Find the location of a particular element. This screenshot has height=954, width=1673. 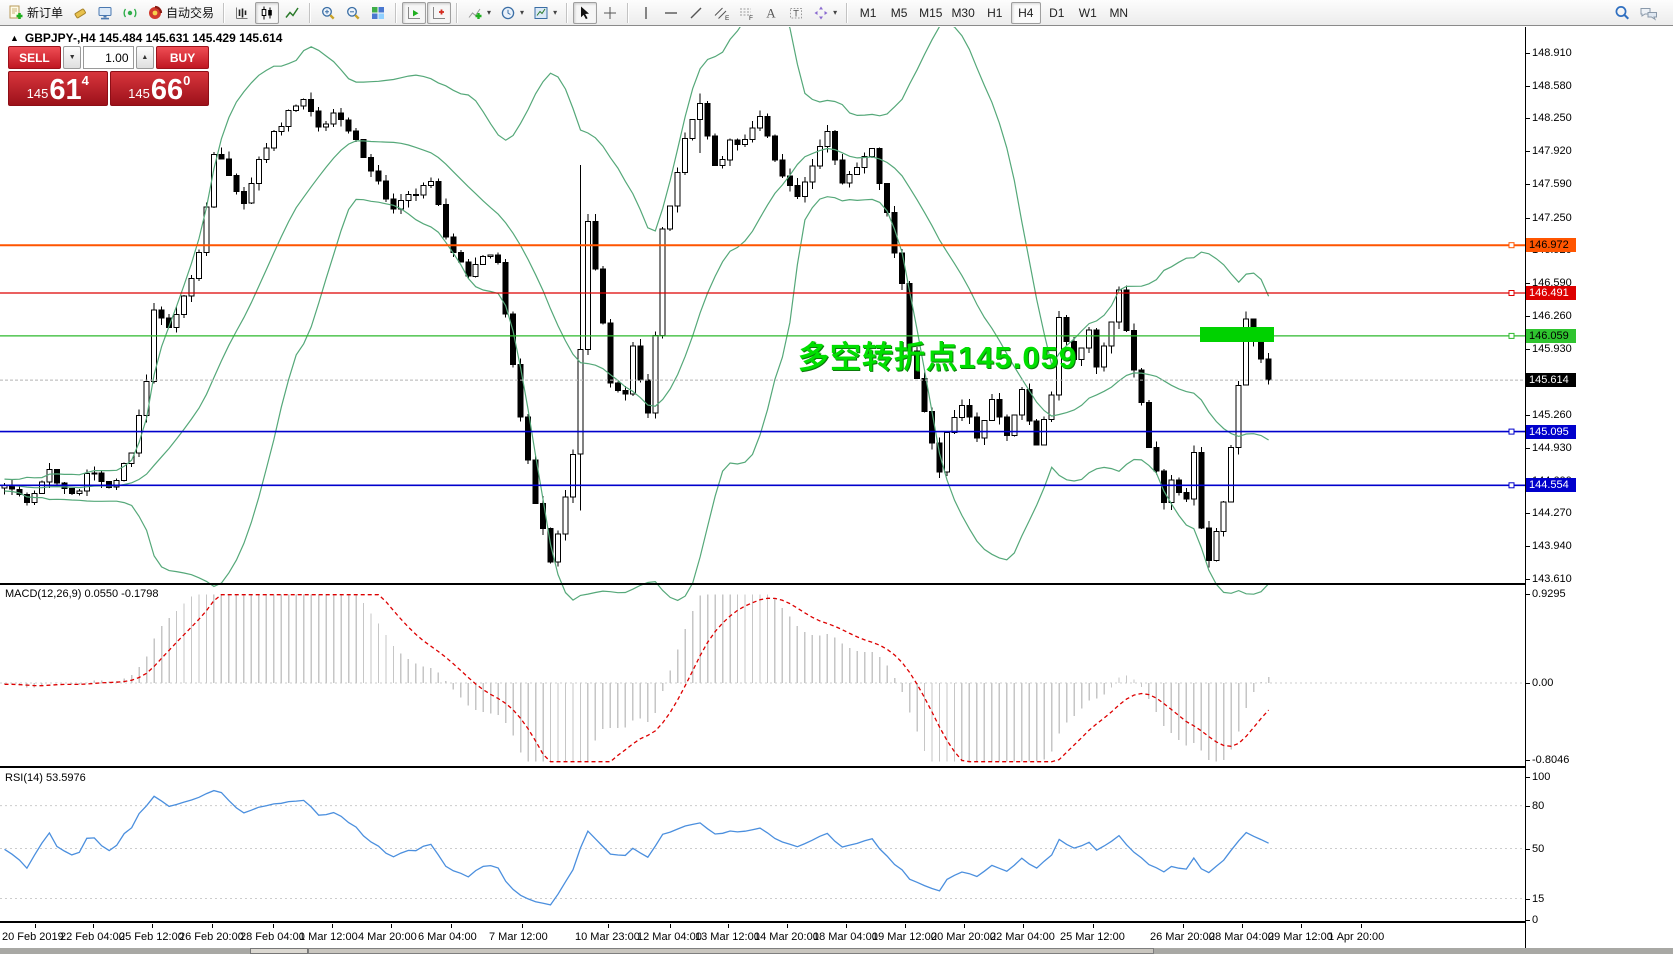

price-tick-label: 147.920 is located at coordinates (1552, 151).